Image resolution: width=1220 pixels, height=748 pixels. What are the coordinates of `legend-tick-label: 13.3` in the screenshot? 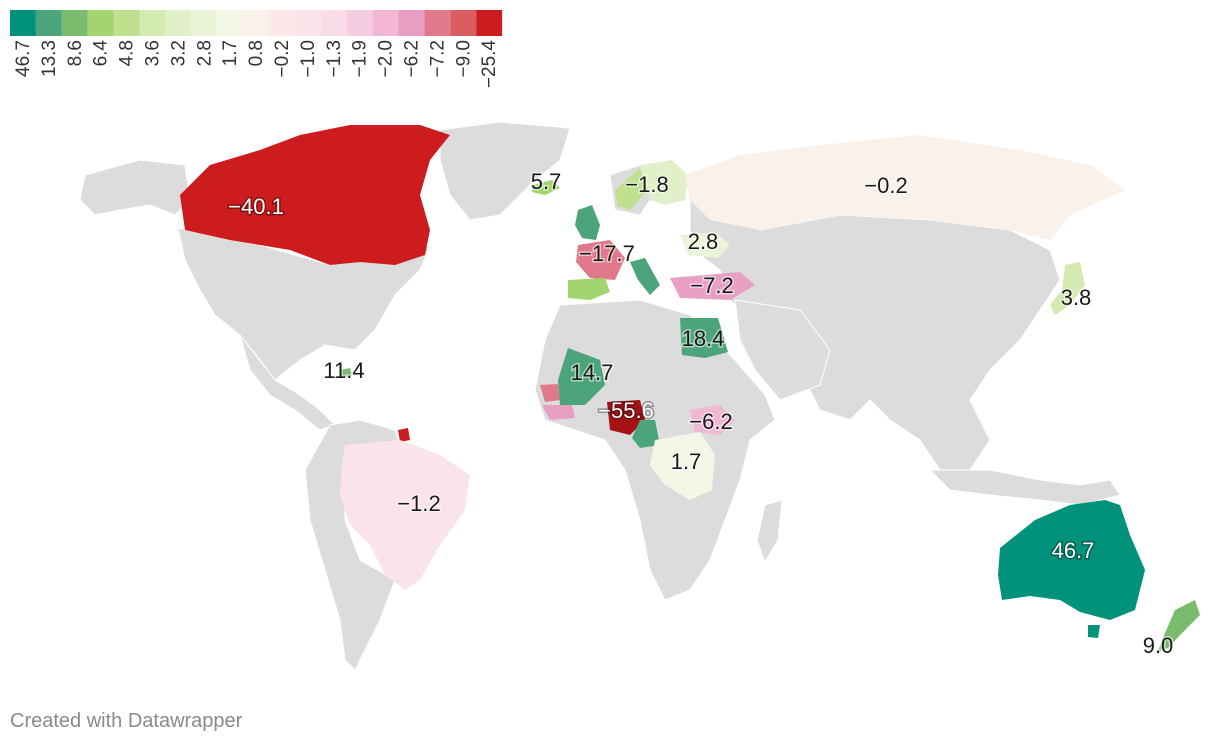 It's located at (49, 58).